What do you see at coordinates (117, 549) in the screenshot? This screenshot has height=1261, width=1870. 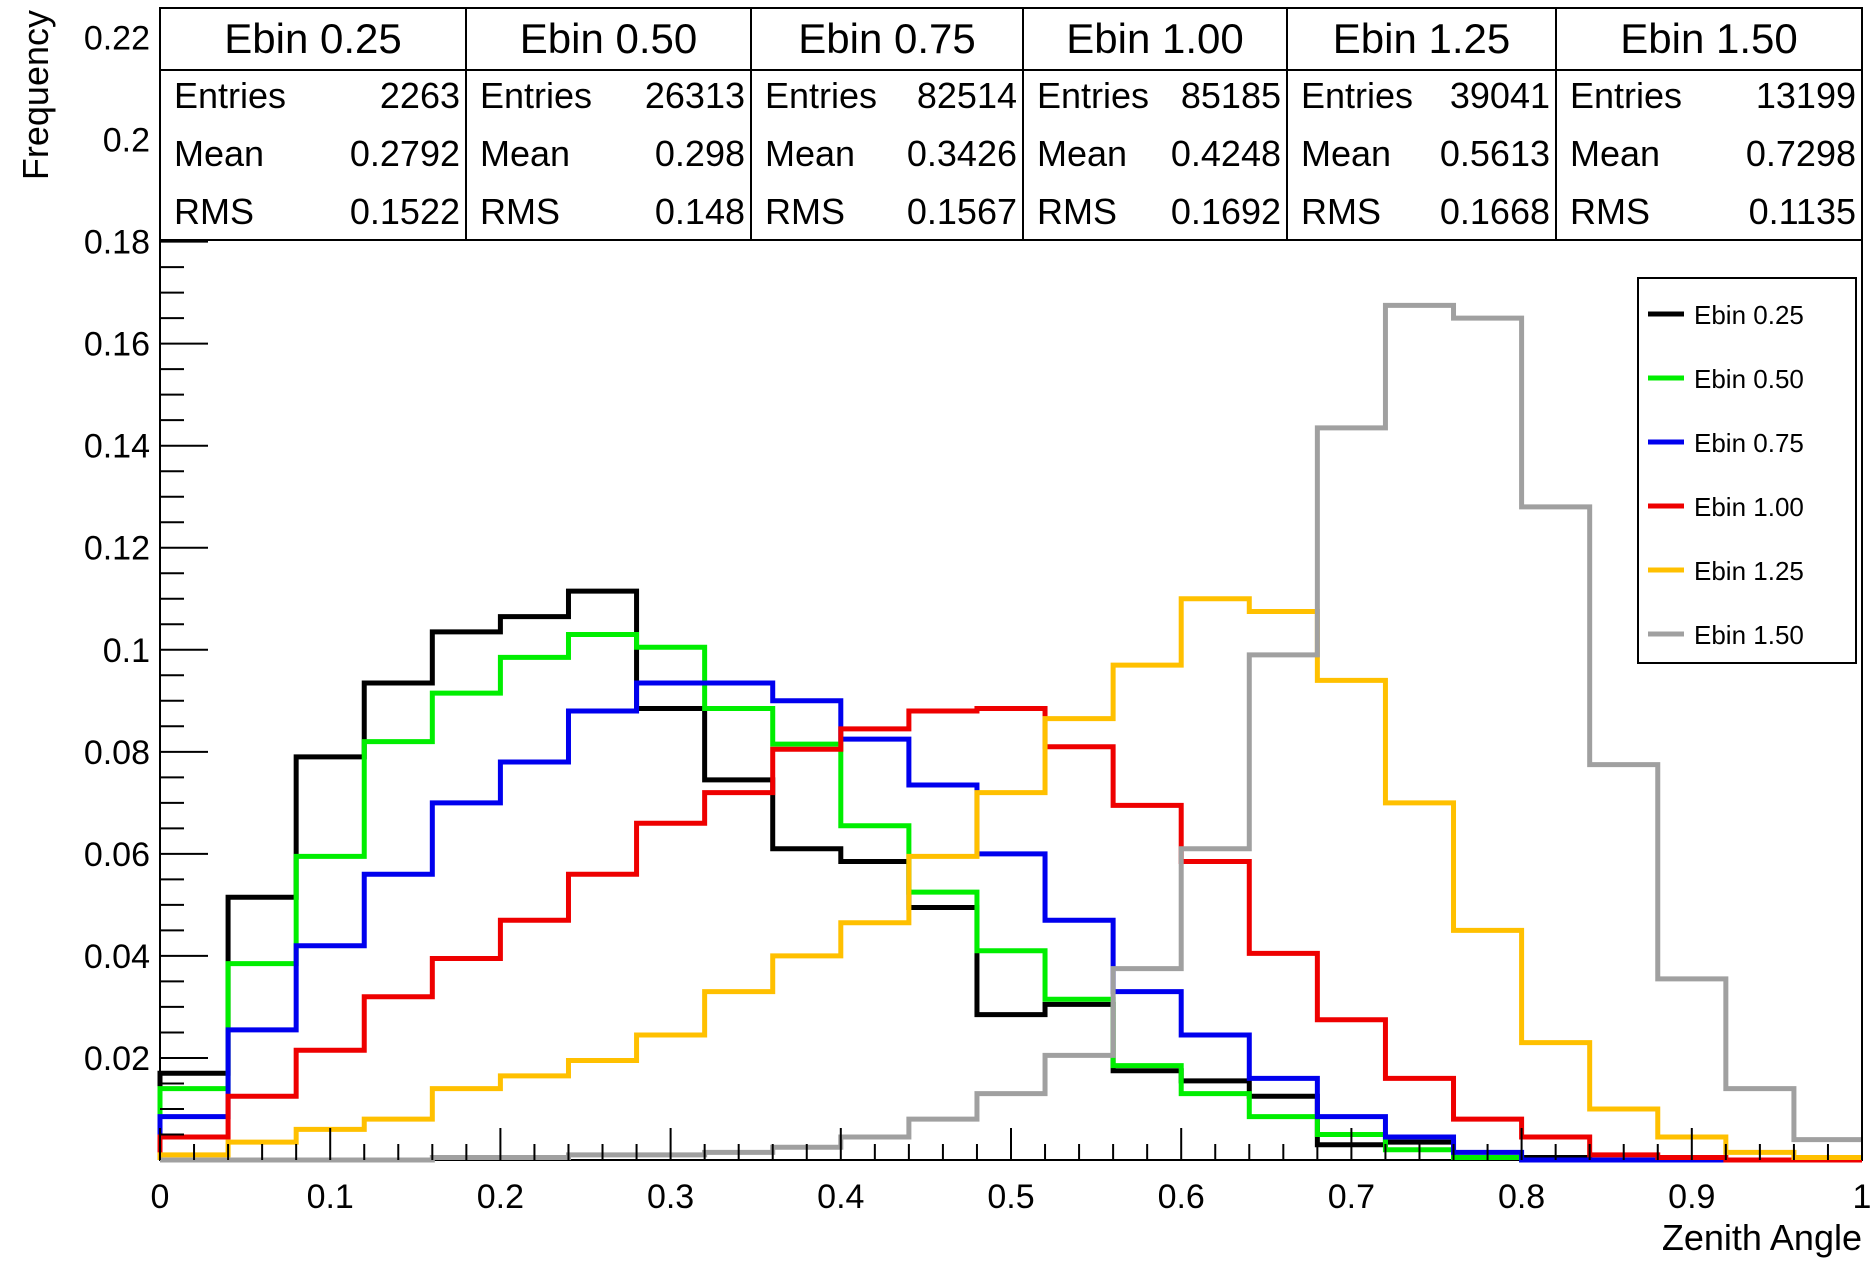 I see `y-tick-label: 0.12` at bounding box center [117, 549].